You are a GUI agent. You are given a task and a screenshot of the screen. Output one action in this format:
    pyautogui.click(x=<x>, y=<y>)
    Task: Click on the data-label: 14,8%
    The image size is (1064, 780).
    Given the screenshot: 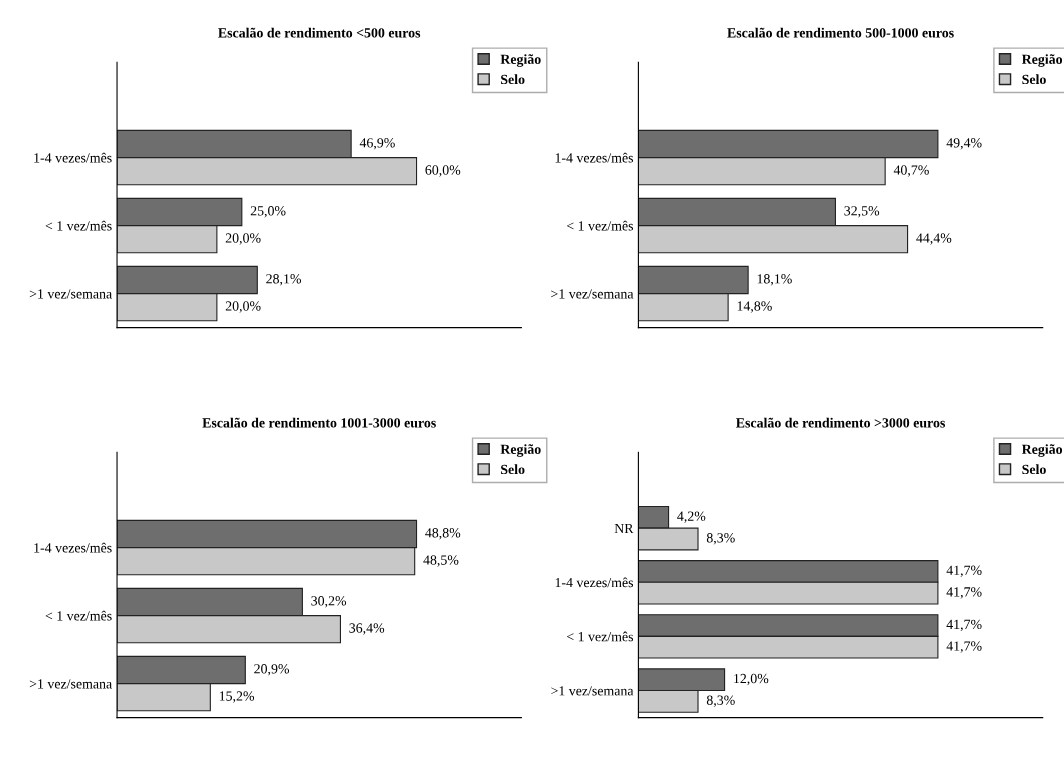 What is the action you would take?
    pyautogui.click(x=754, y=307)
    